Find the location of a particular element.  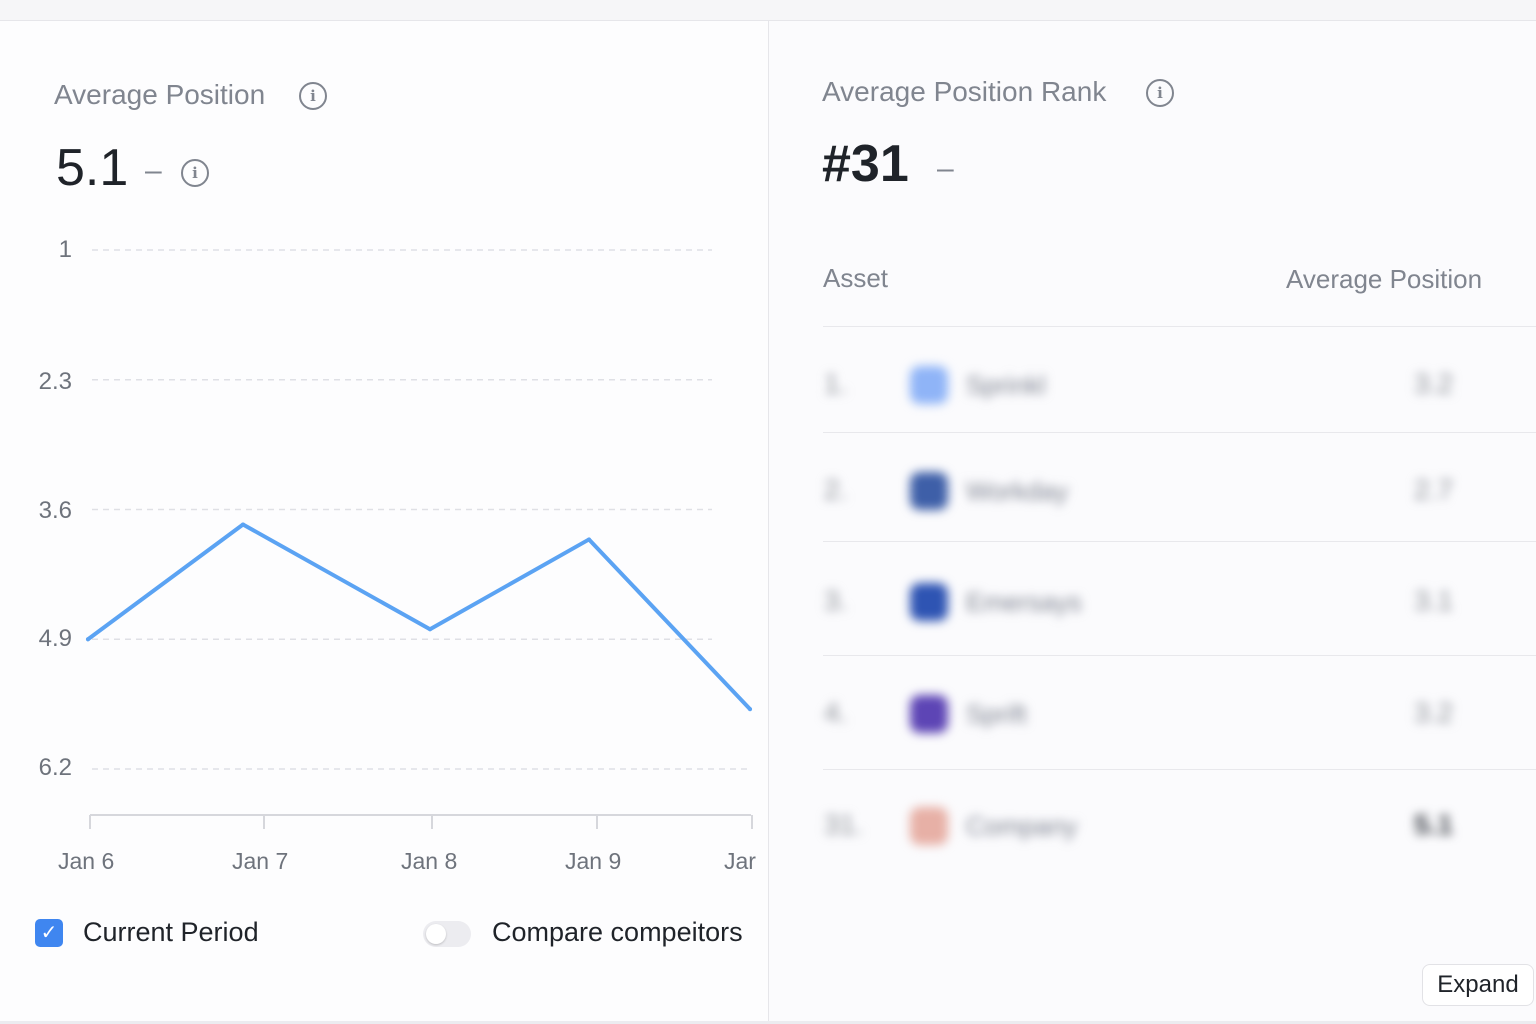

y-tick-label: 6.2 is located at coordinates (55, 767).